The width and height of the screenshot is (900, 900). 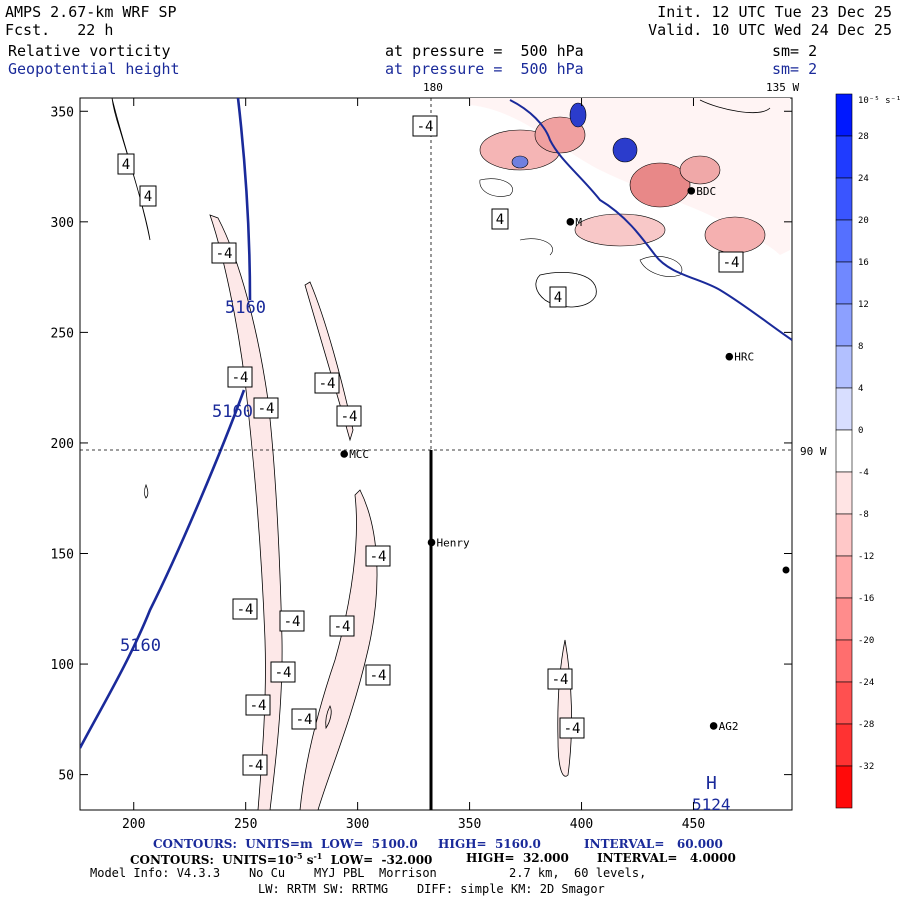 I want to click on station-mcc: MCC, so click(x=354, y=454).